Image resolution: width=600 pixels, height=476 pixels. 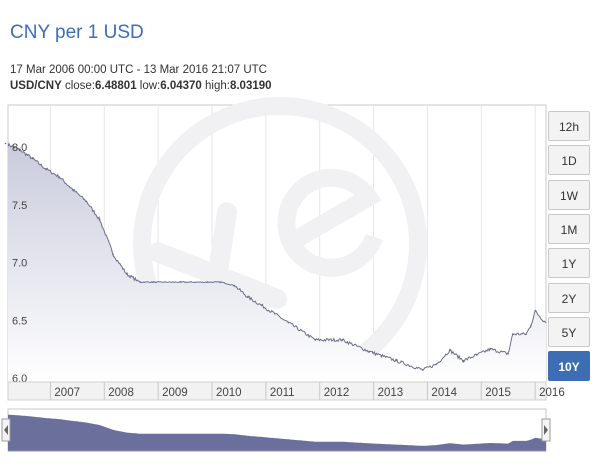 I want to click on range-button-1w: 1W, so click(x=569, y=194).